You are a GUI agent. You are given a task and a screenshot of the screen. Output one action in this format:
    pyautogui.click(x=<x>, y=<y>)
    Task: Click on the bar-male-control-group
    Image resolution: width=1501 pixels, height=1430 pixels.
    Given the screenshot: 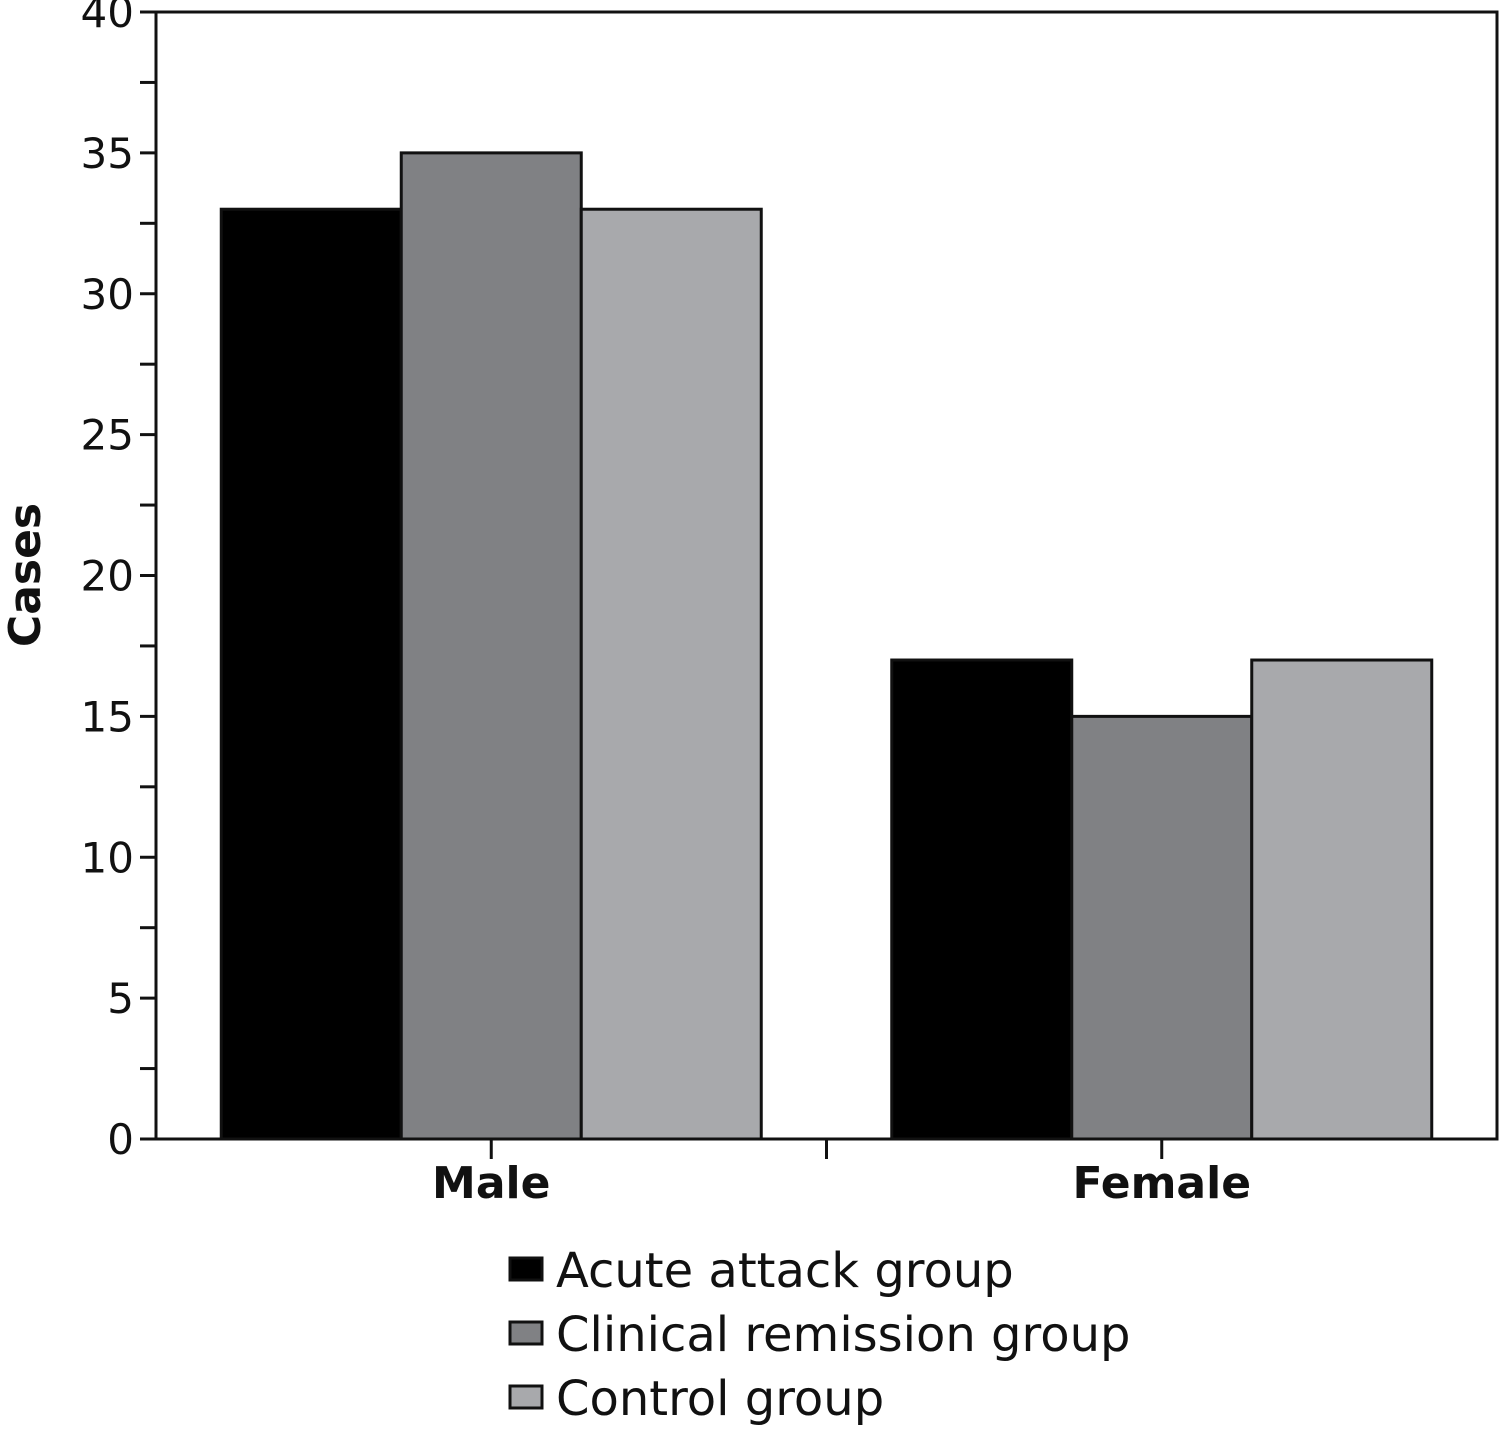 What is the action you would take?
    pyautogui.click(x=671, y=674)
    